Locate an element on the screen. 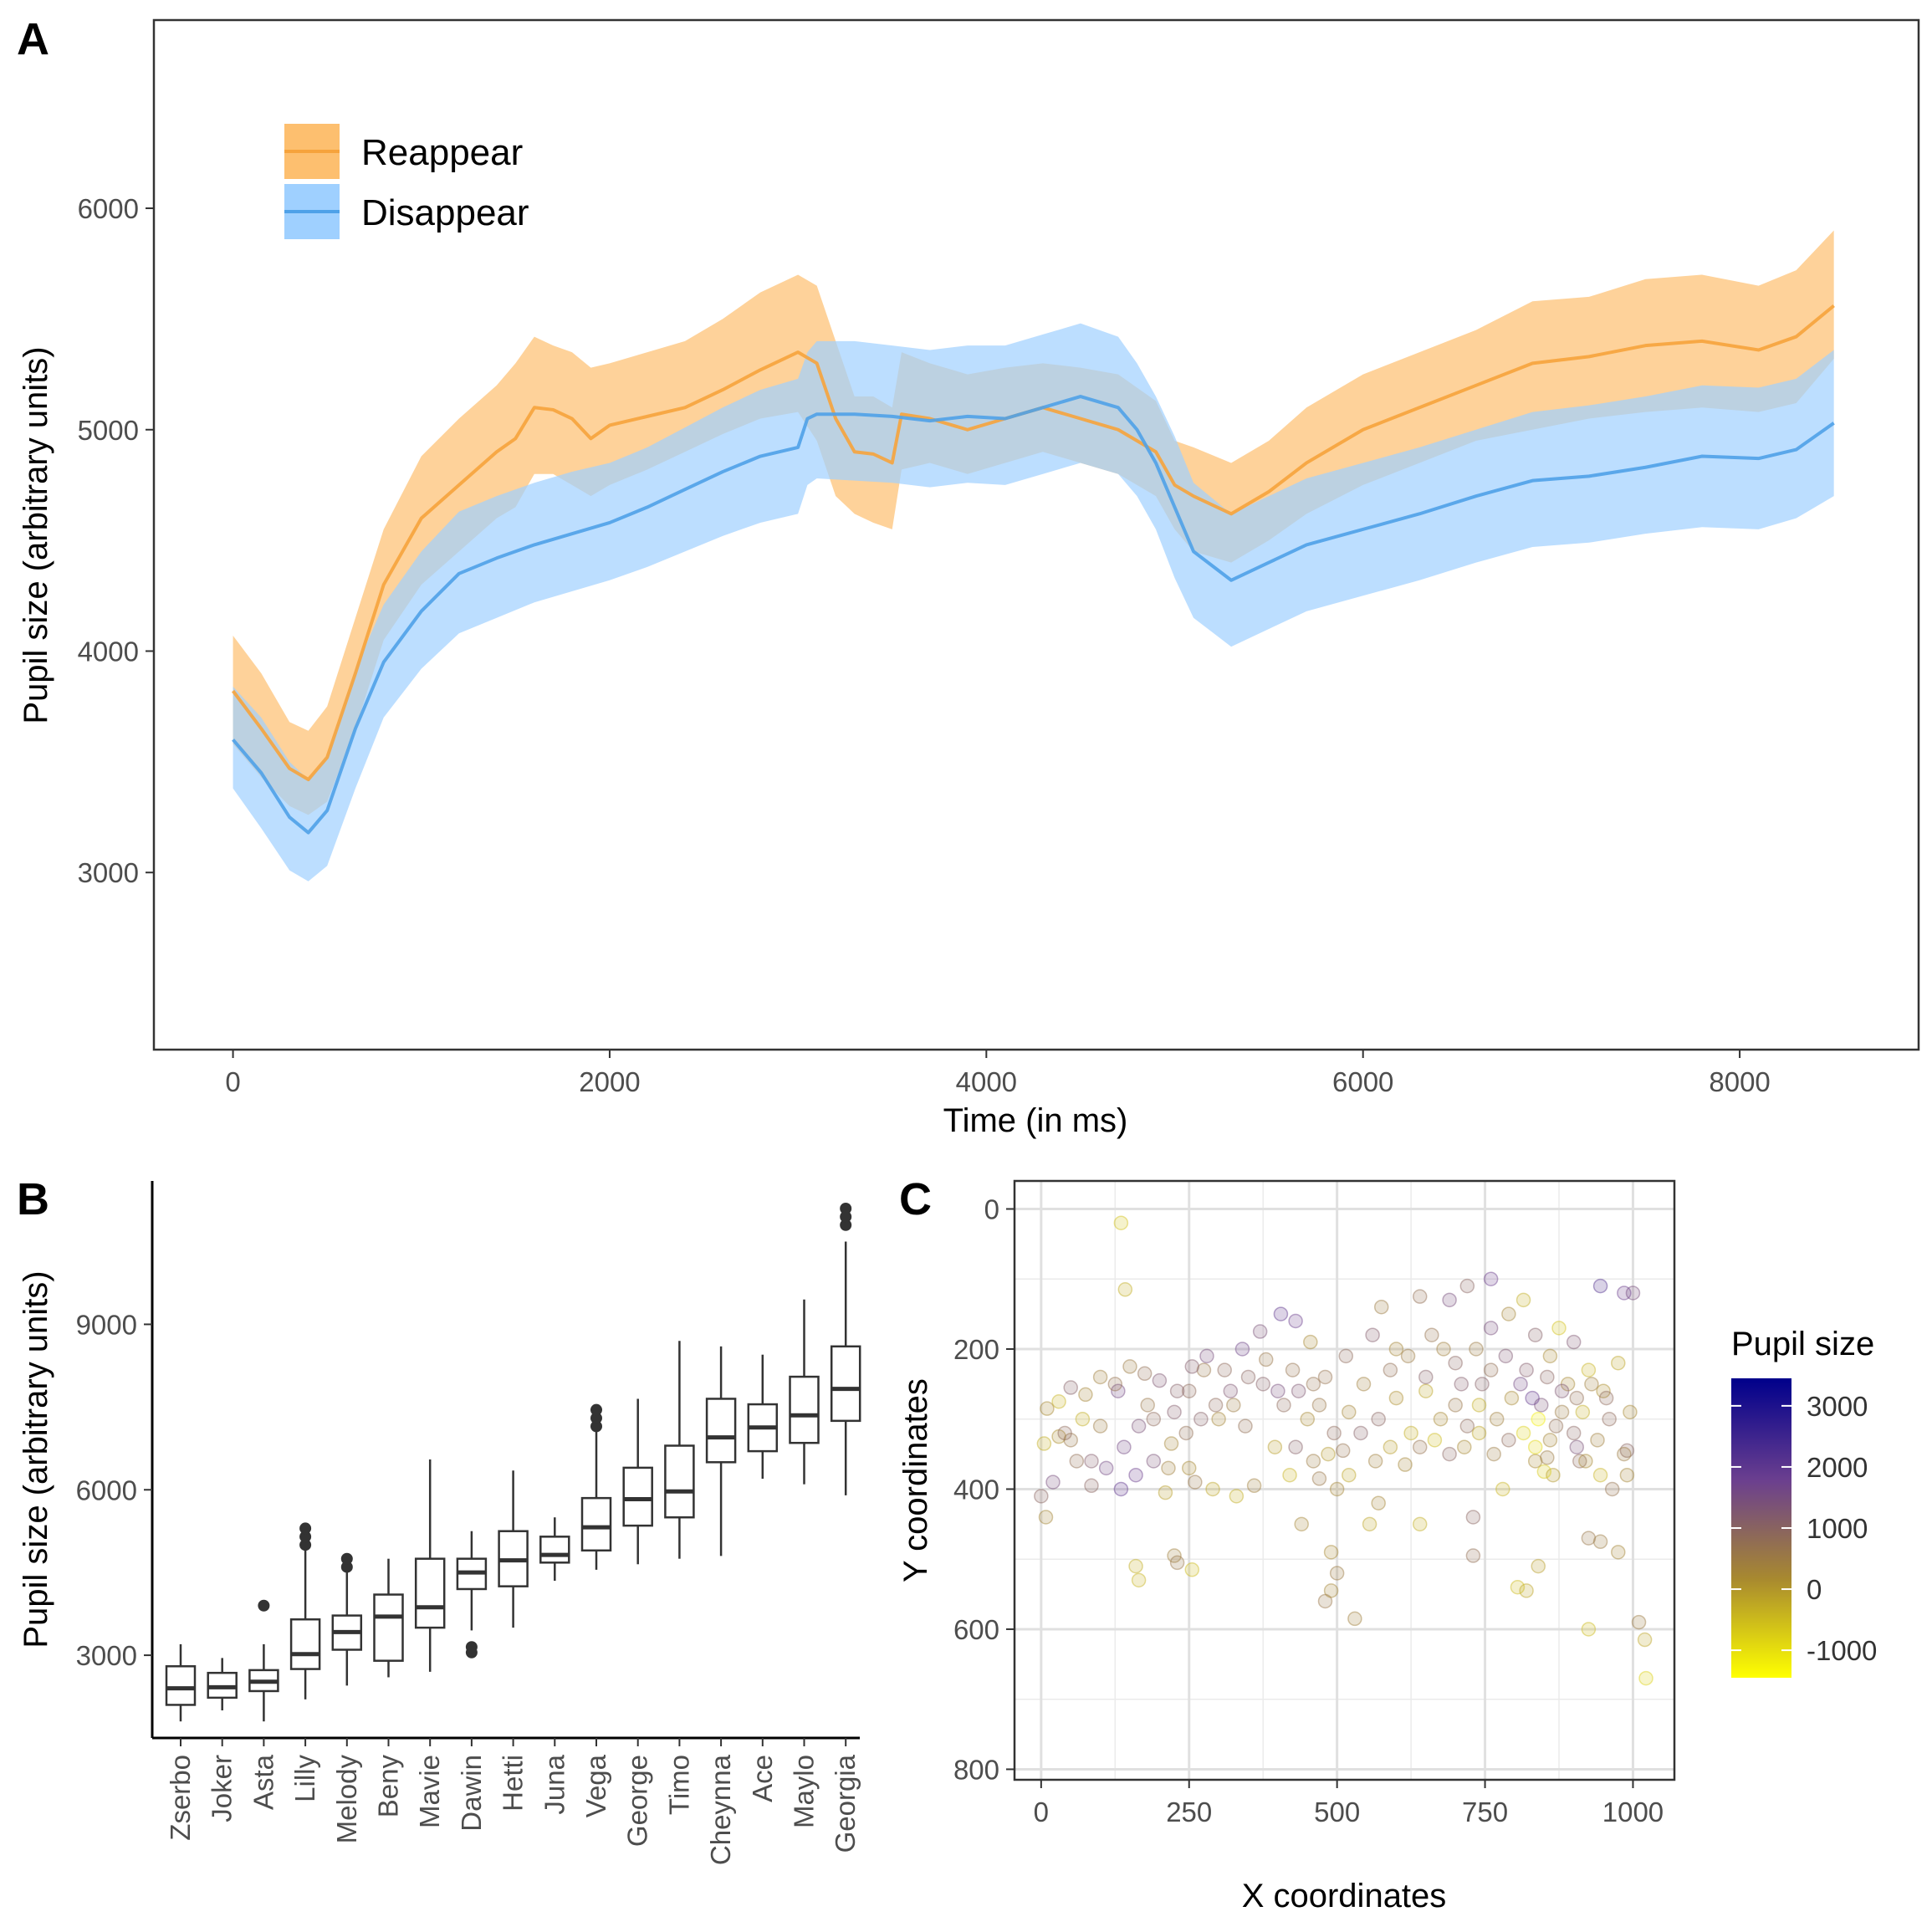 The width and height of the screenshot is (1932, 1932). box-hetti is located at coordinates (513, 1549).